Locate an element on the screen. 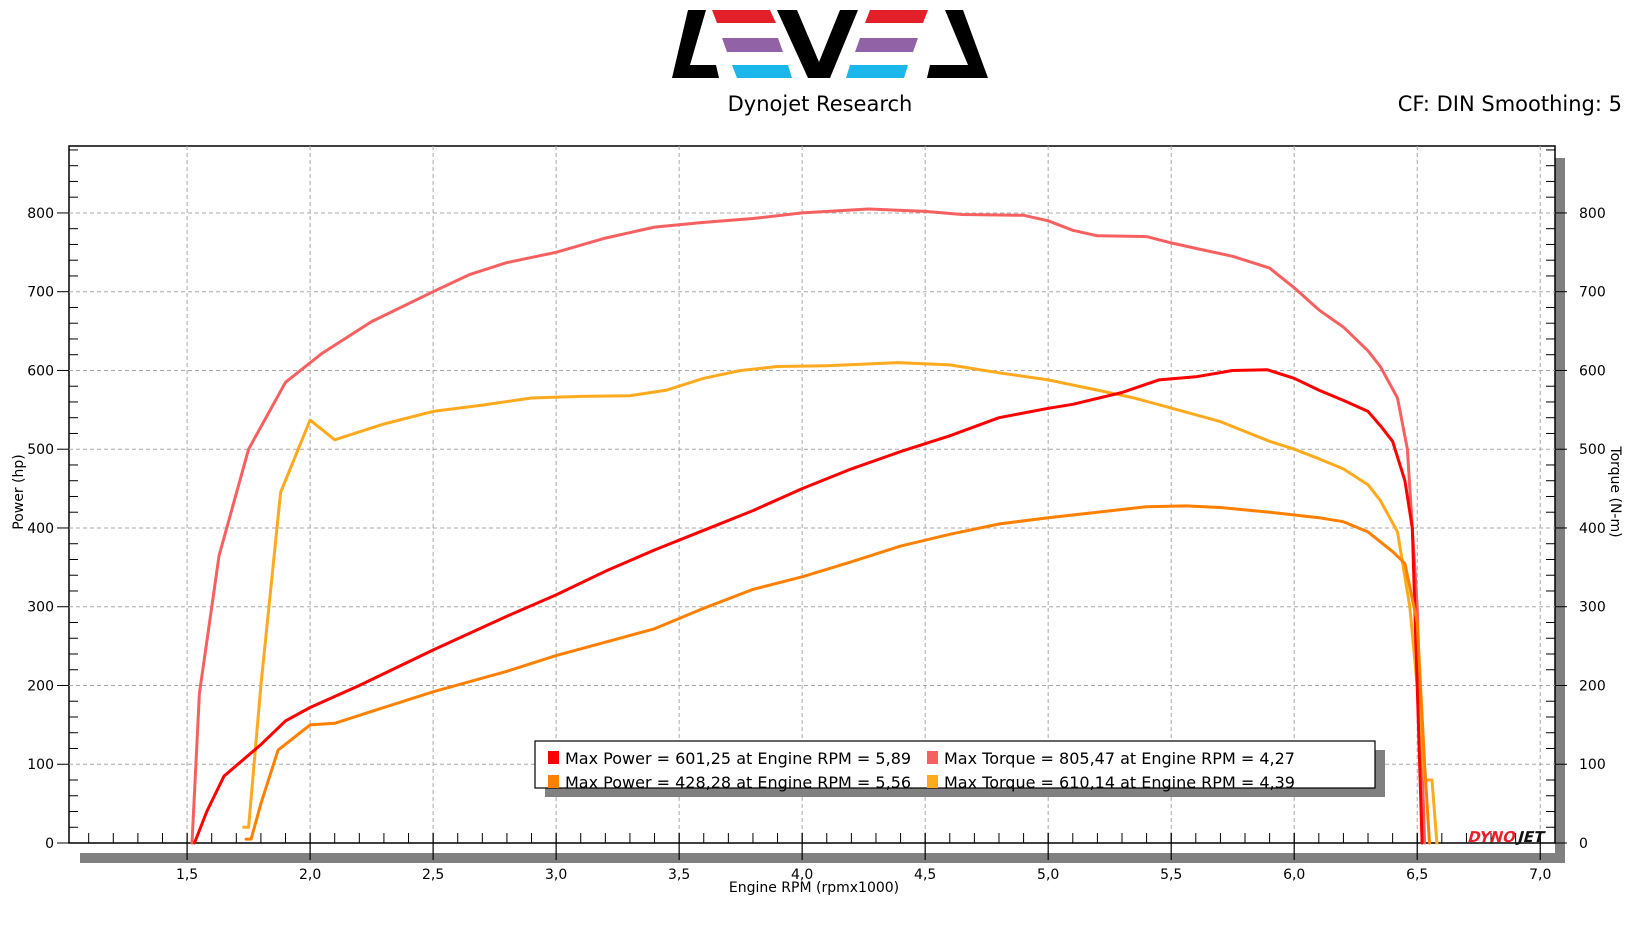 The image size is (1640, 926). x-tick-label: 2,5 is located at coordinates (433, 875).